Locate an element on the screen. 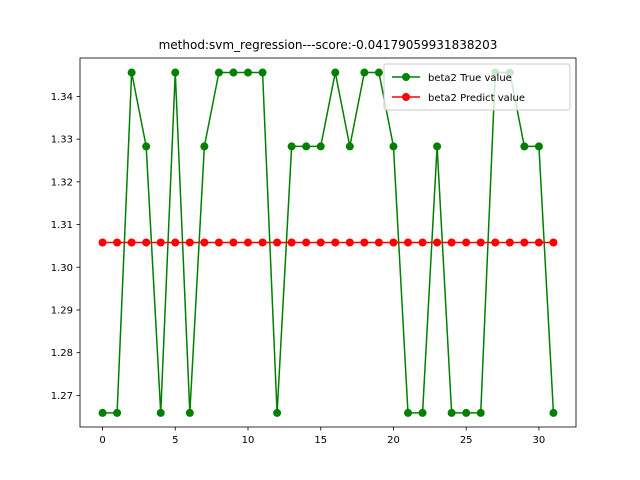  x-tick-label-0: 0 is located at coordinates (102, 440).